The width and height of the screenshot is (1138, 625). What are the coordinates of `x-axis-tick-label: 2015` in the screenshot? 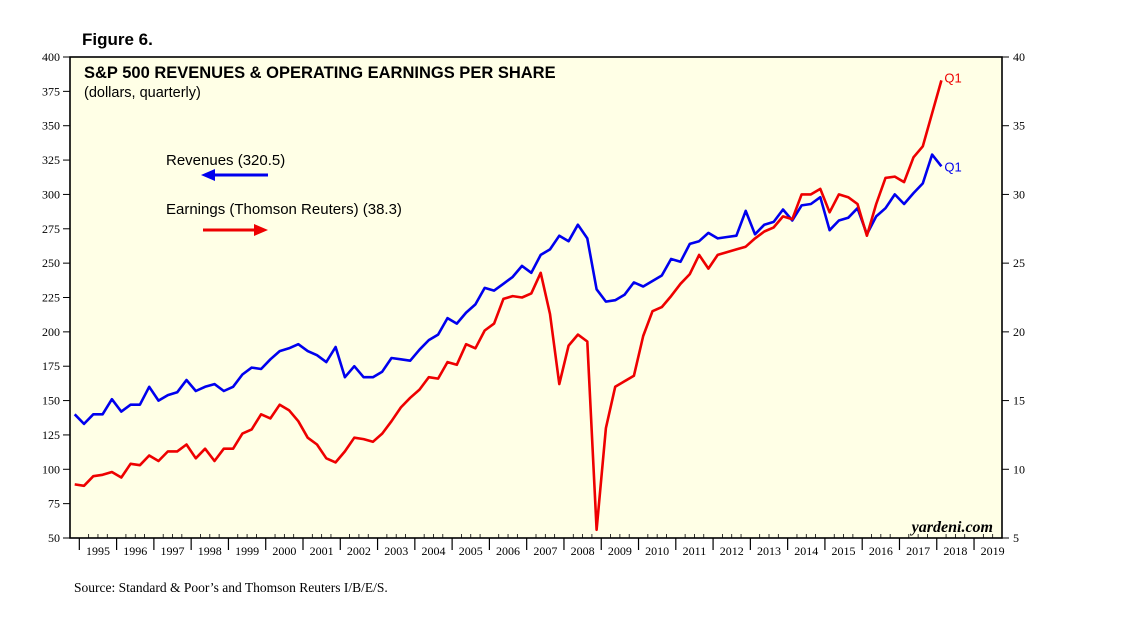 It's located at (844, 551).